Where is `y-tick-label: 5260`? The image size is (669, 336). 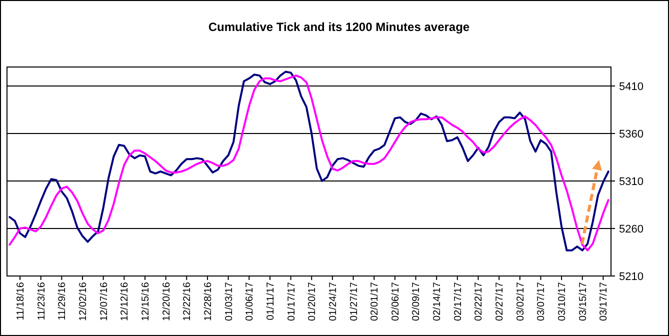
y-tick-label: 5260 is located at coordinates (631, 229).